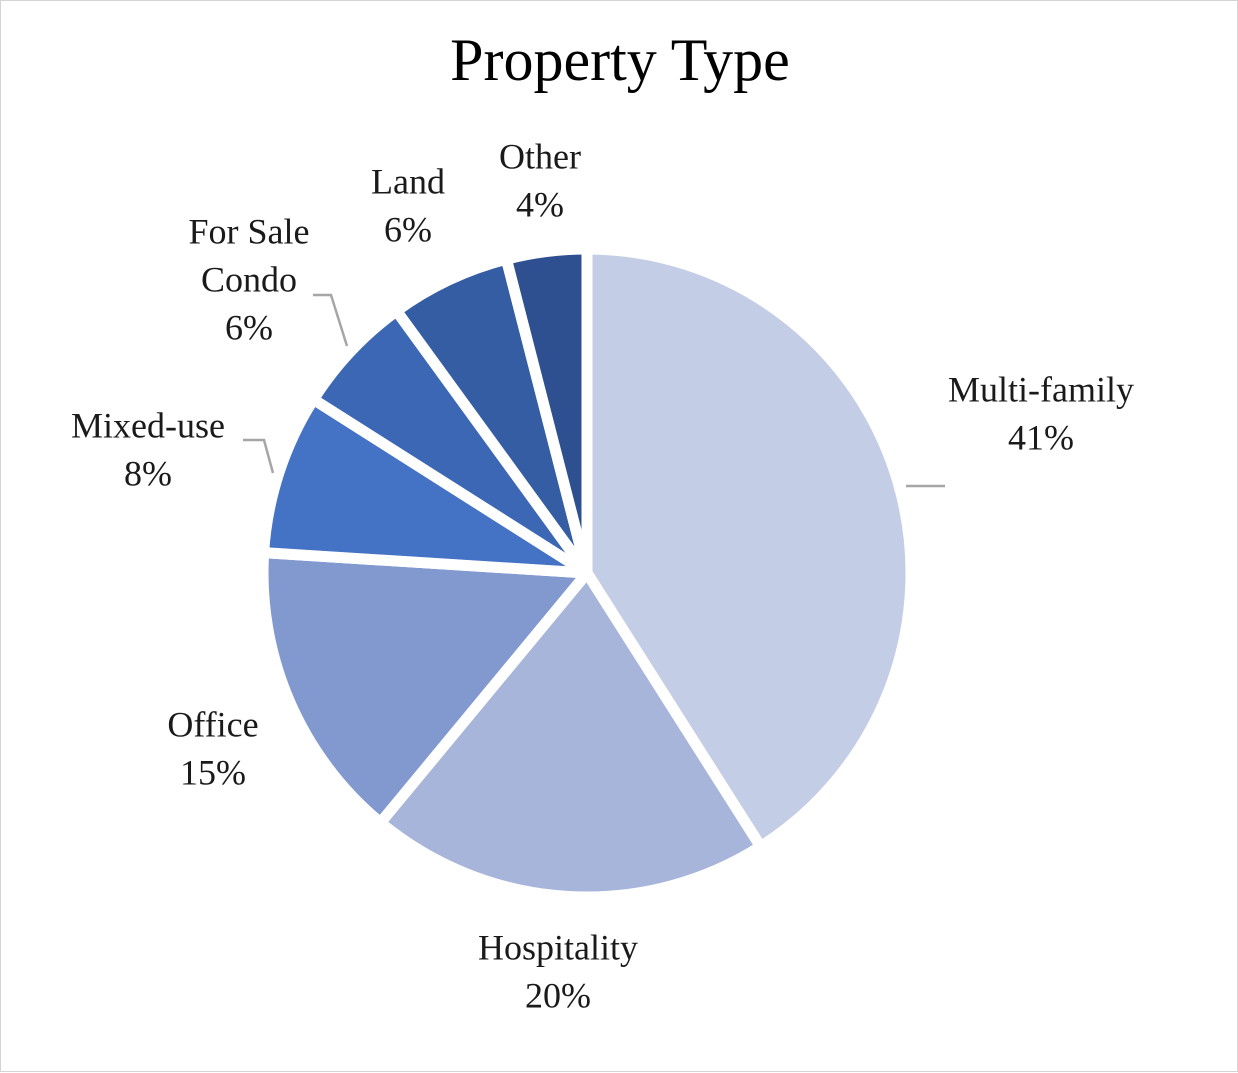  Describe the element at coordinates (212, 724) in the screenshot. I see `data-label-category: Office` at that location.